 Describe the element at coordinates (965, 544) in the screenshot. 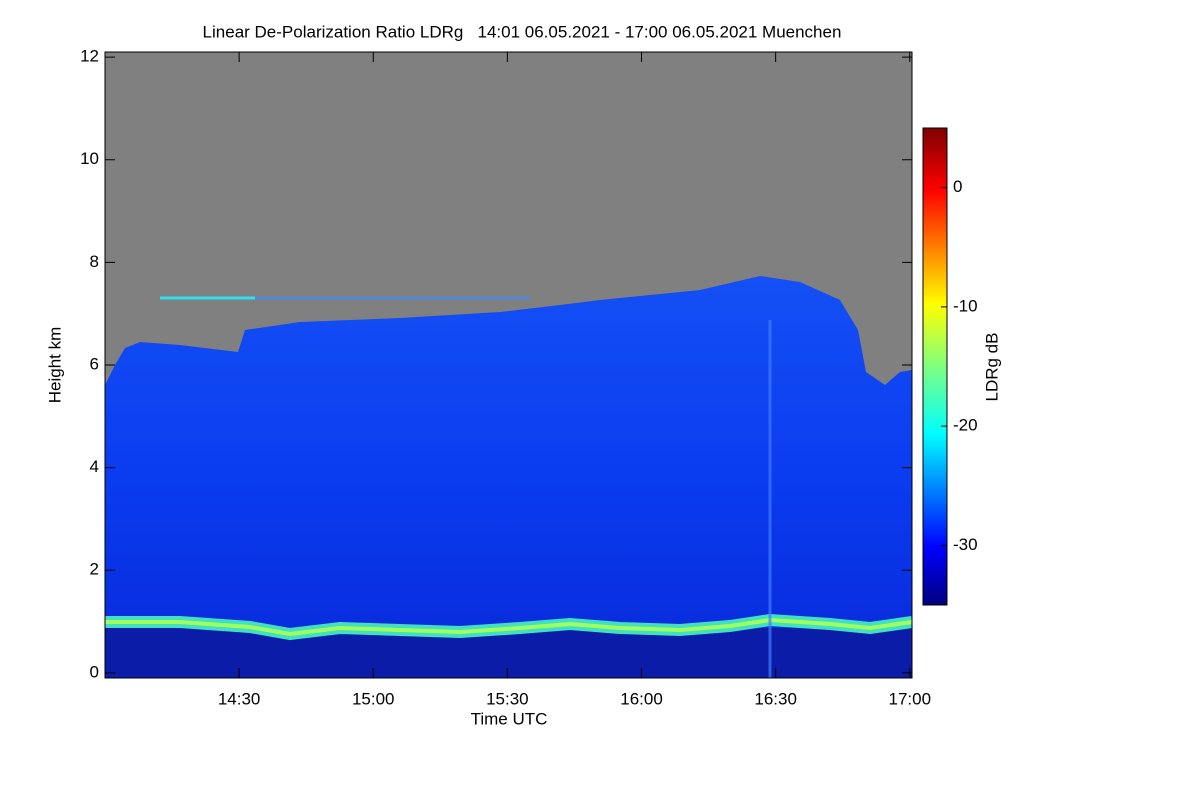

I see `colorbar-tick-label: -30` at that location.